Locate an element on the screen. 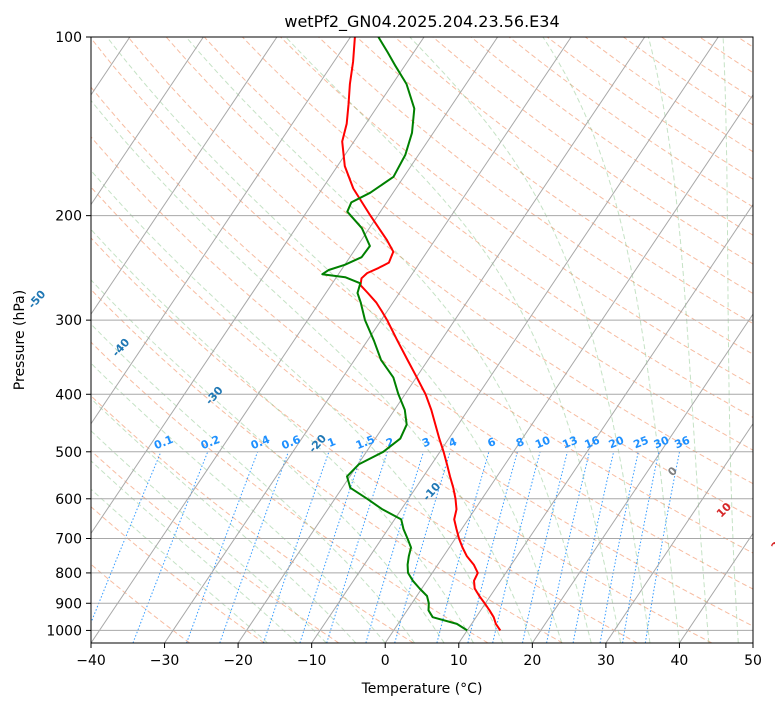 This screenshot has height=708, width=775. x-tick-label: −20 is located at coordinates (238, 661).